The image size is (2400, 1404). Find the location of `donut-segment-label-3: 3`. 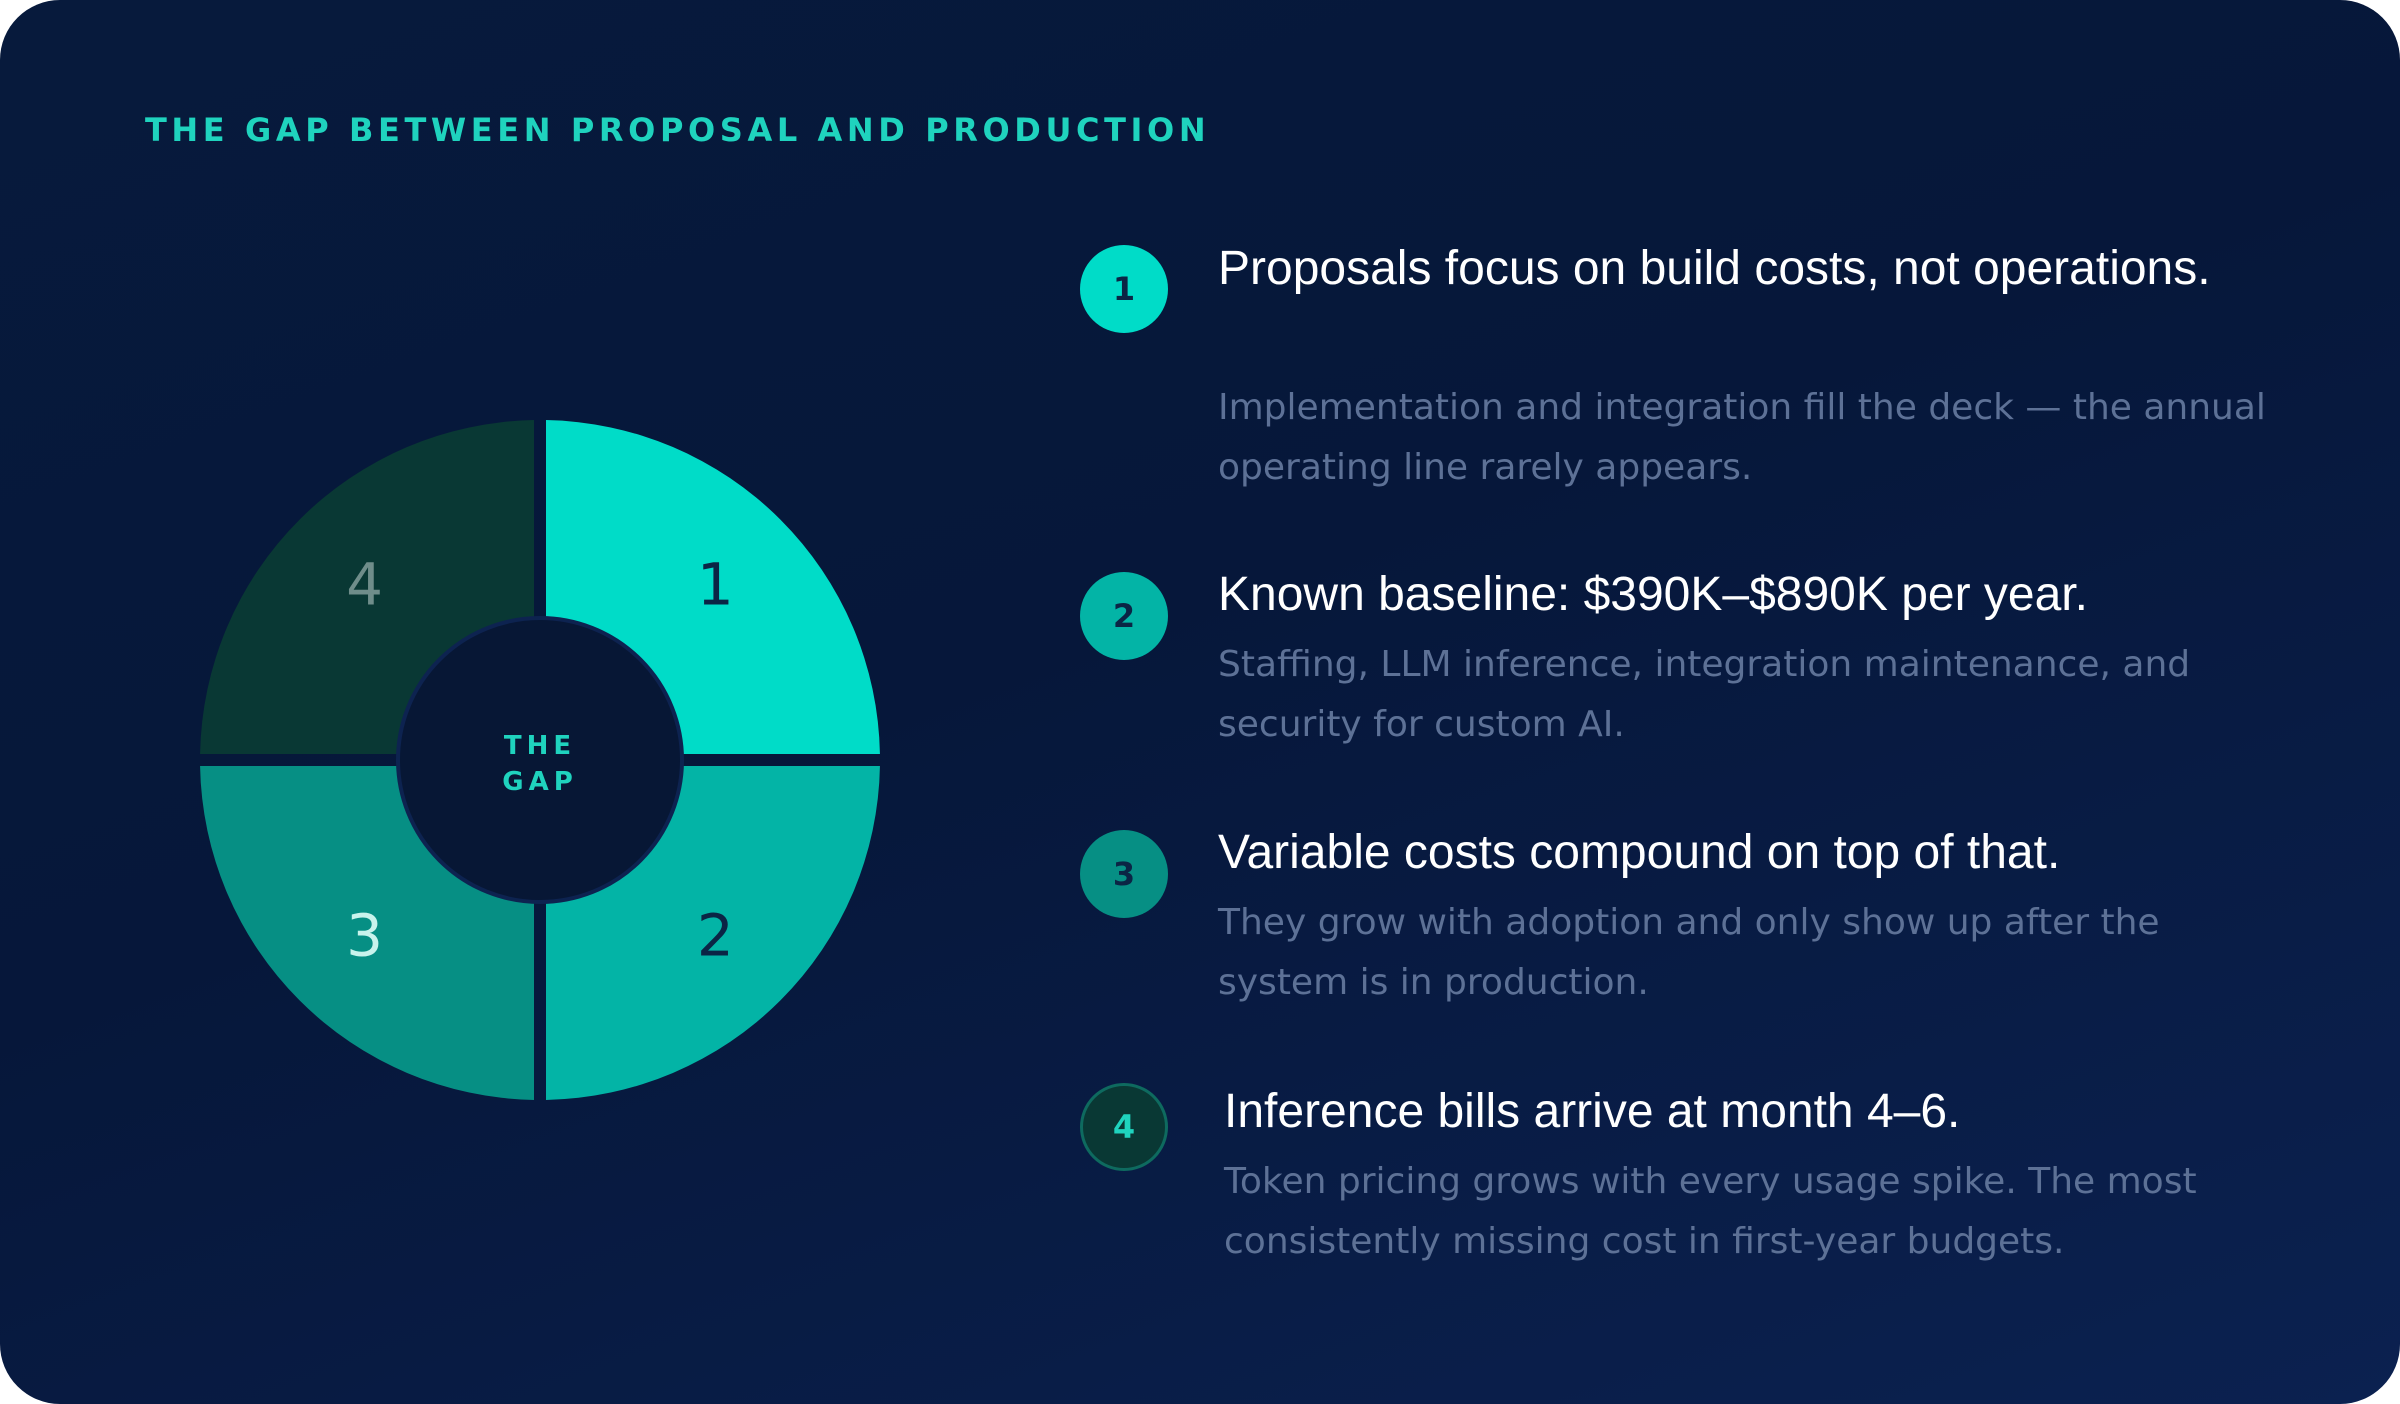

donut-segment-label-3: 3 is located at coordinates (364, 935).